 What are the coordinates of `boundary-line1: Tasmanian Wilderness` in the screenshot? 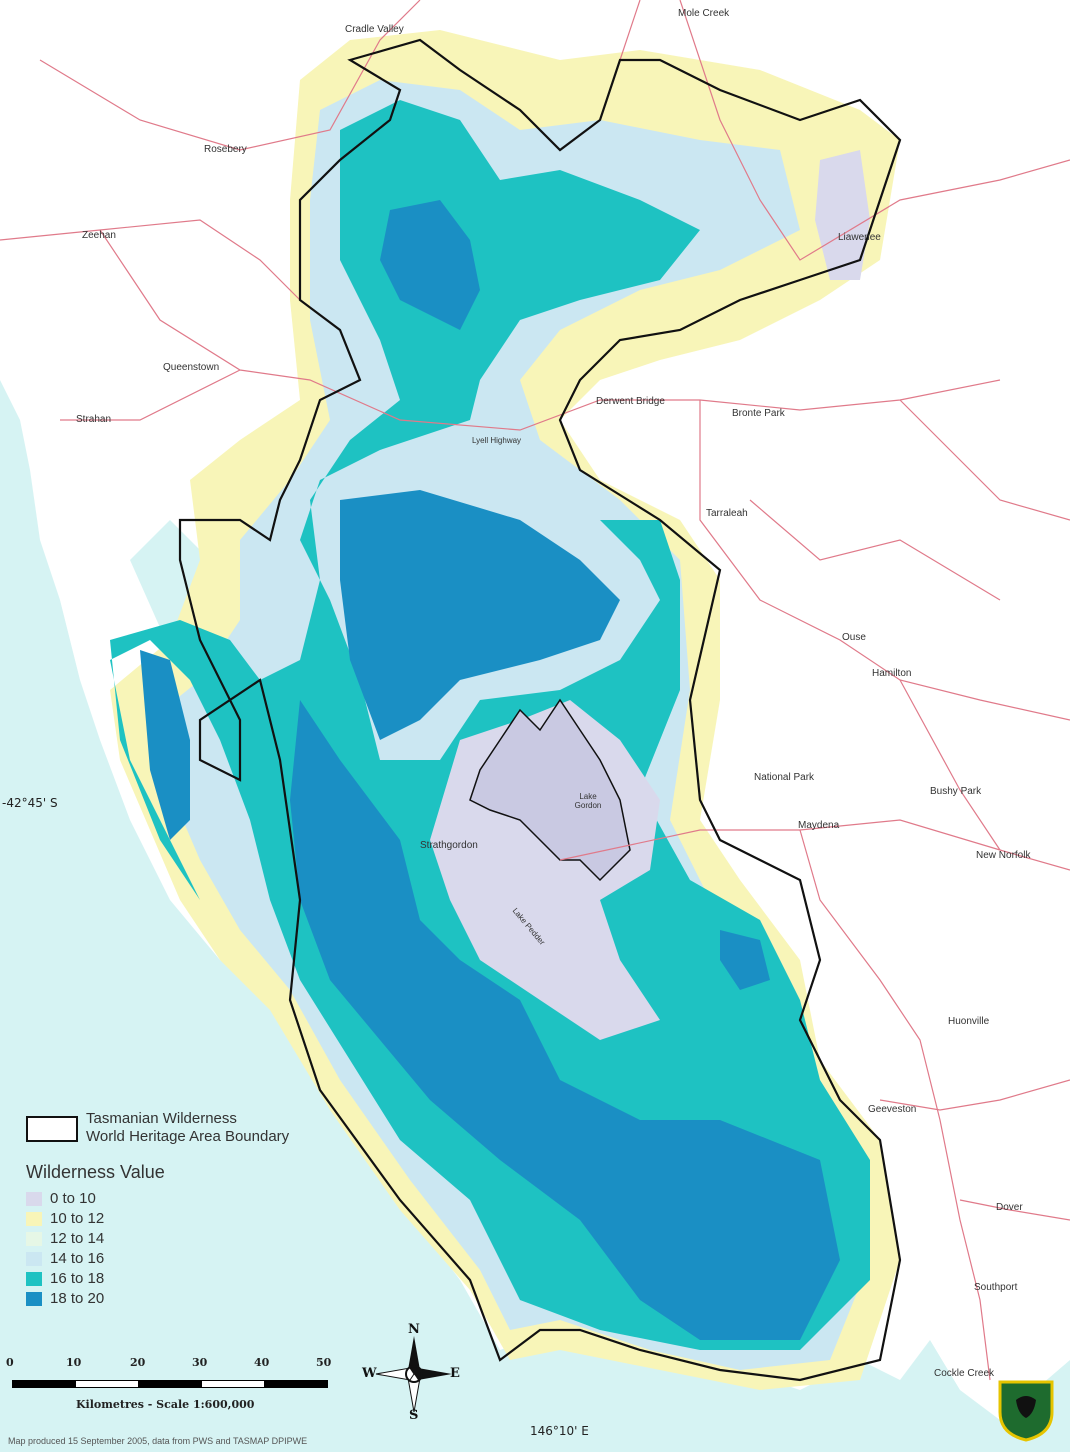 It's located at (161, 1118).